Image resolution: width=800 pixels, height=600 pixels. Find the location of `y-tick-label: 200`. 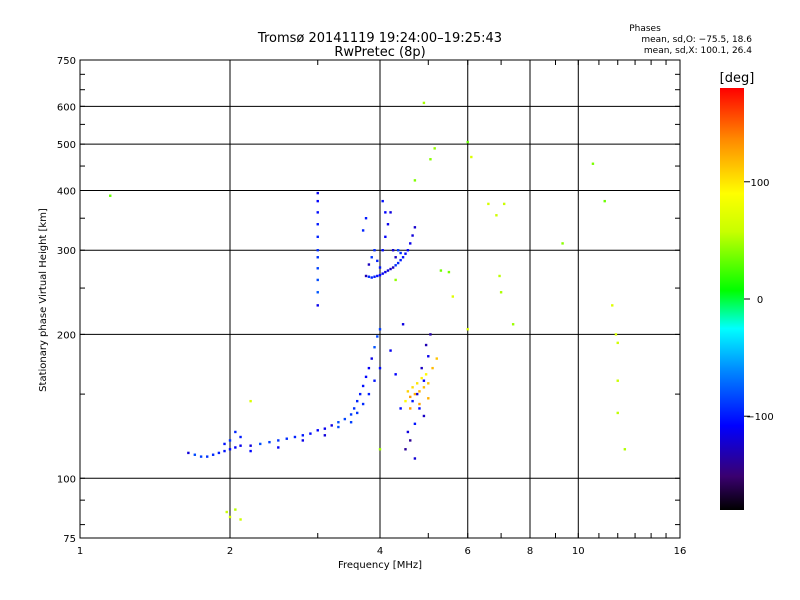

y-tick-label: 200 is located at coordinates (66, 335).